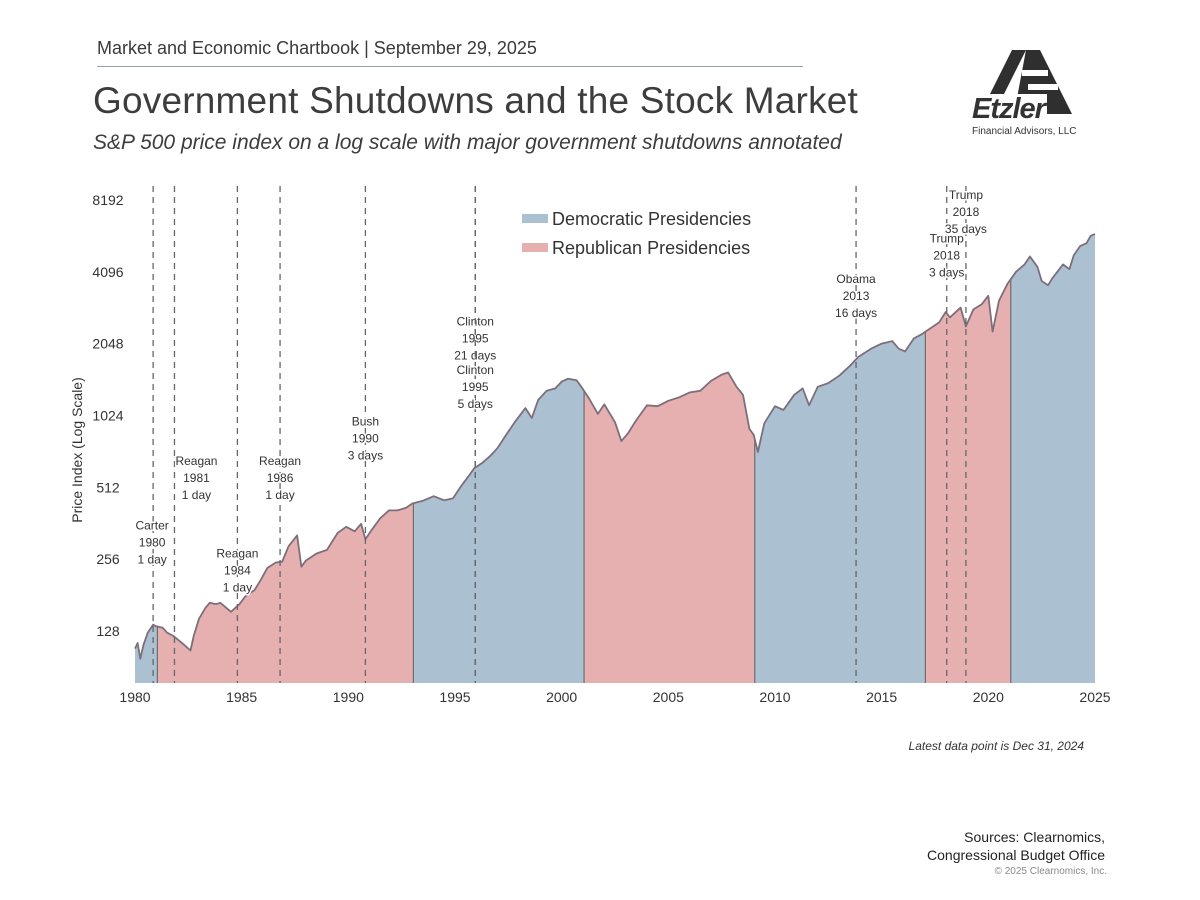 The width and height of the screenshot is (1200, 900). I want to click on logo-wordmark: Etzler, so click(1008, 109).